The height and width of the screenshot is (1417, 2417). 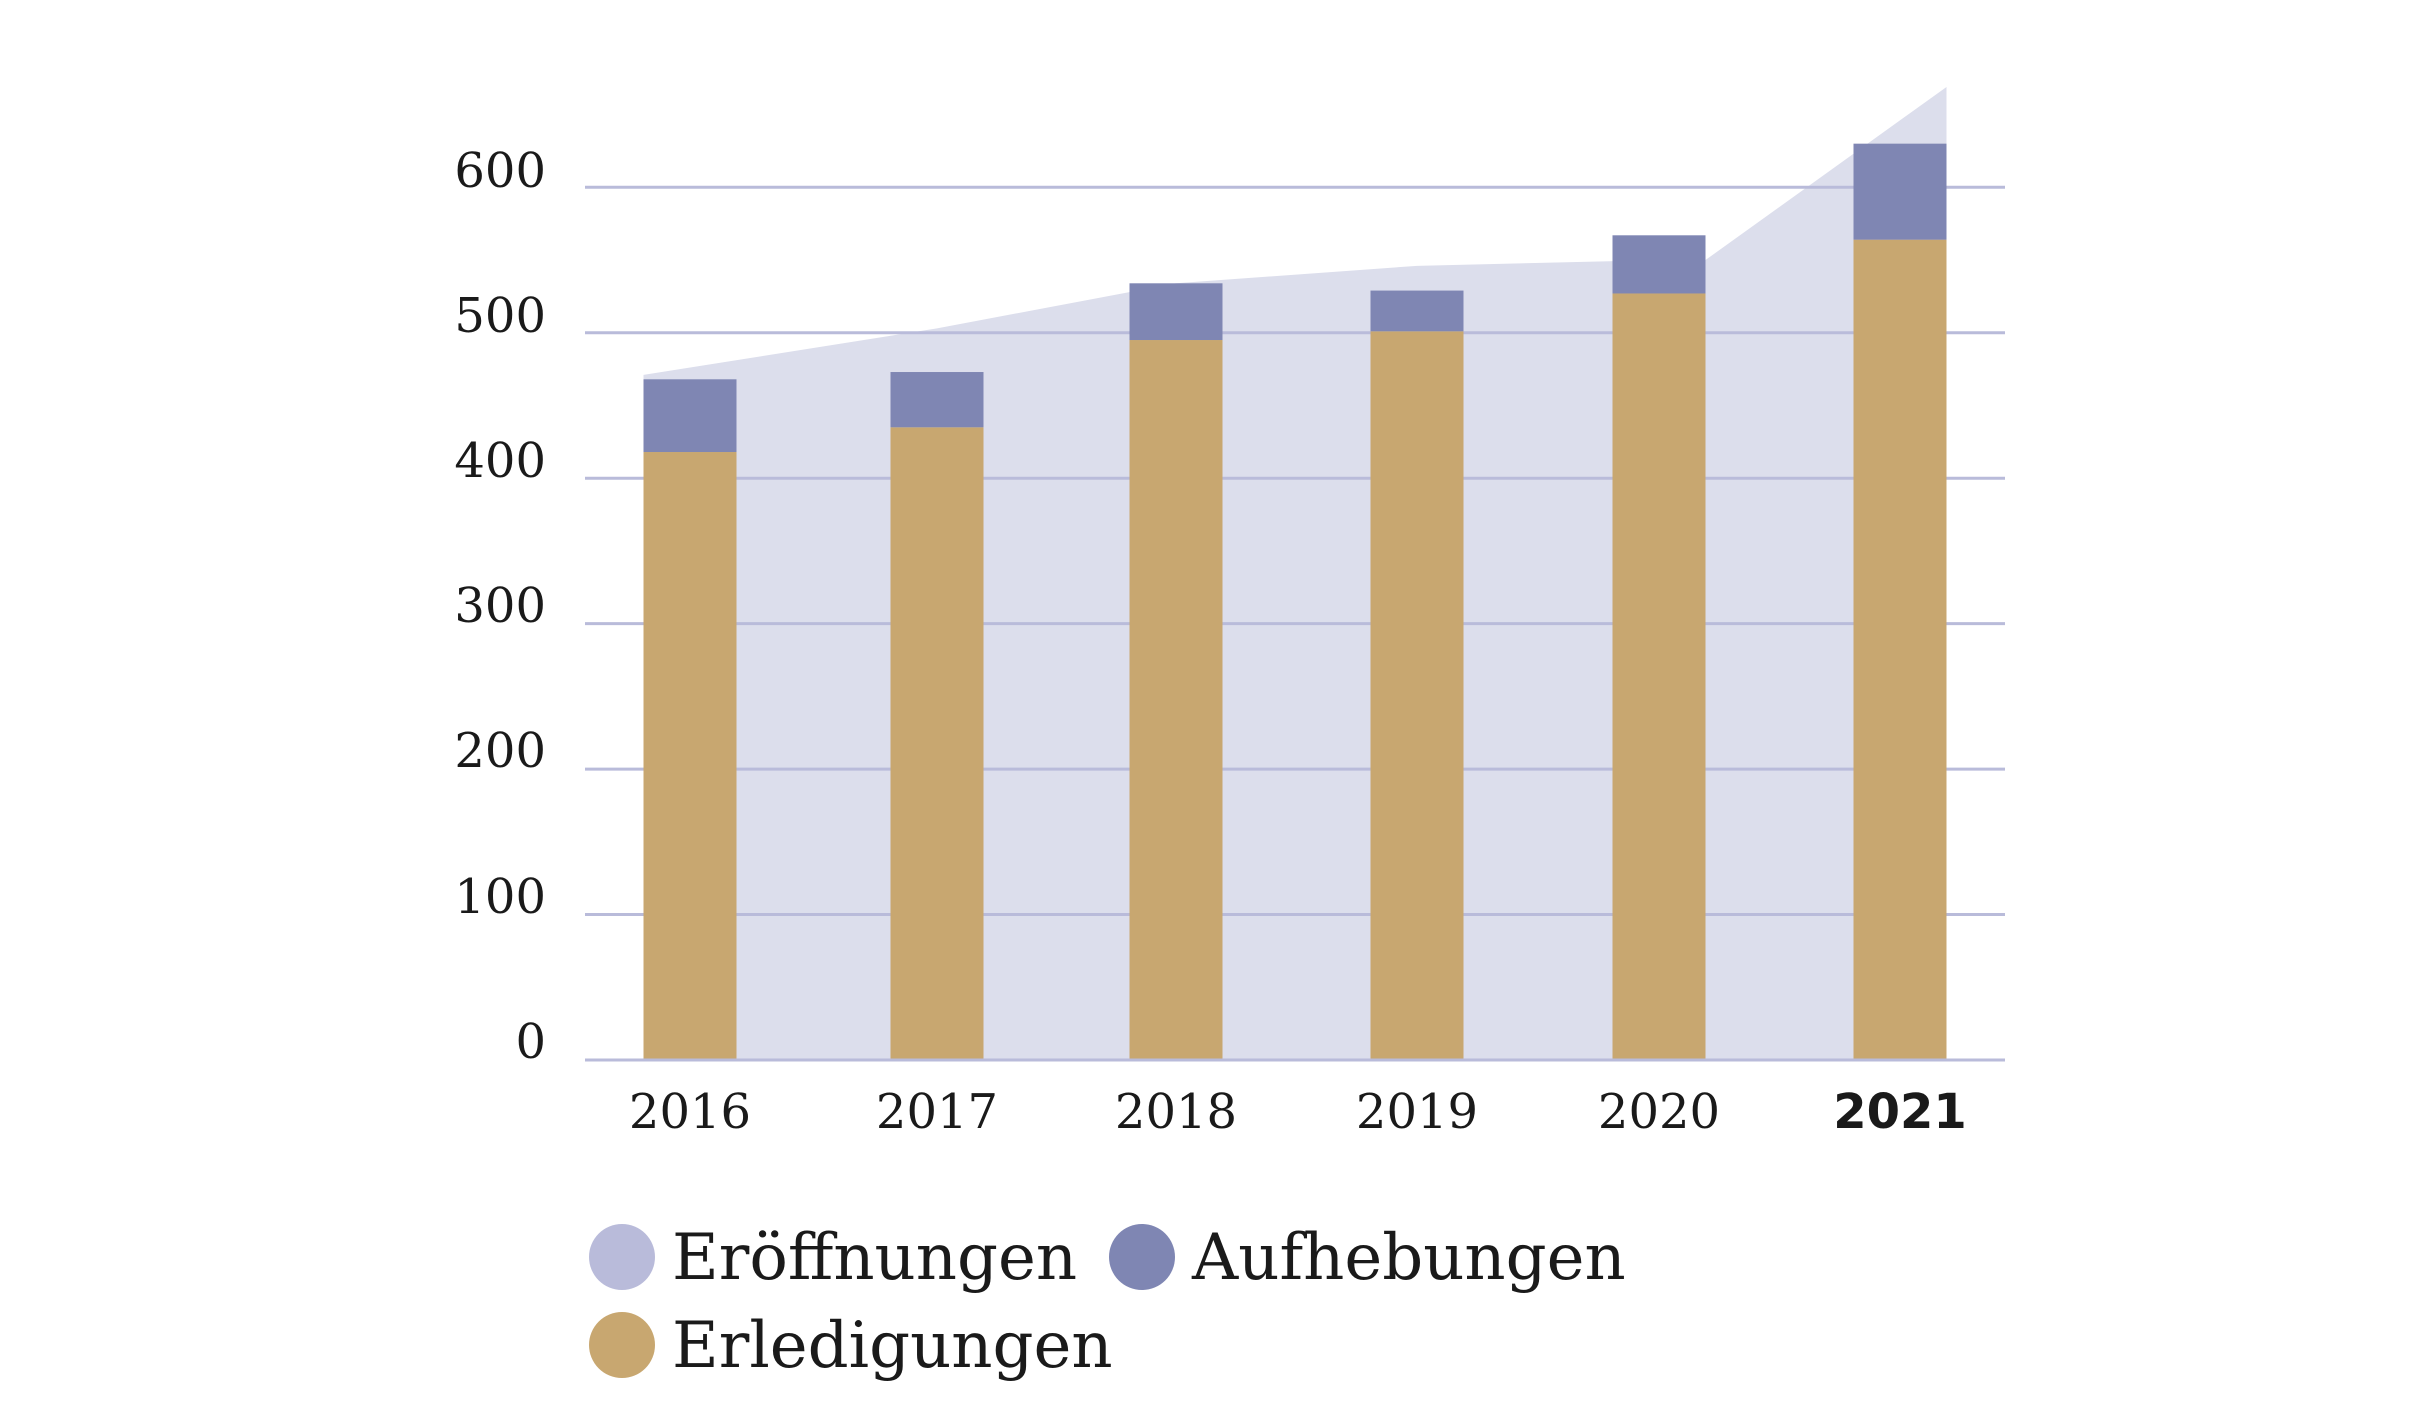 I want to click on bar-erledigungen-2019, so click(x=1417, y=695).